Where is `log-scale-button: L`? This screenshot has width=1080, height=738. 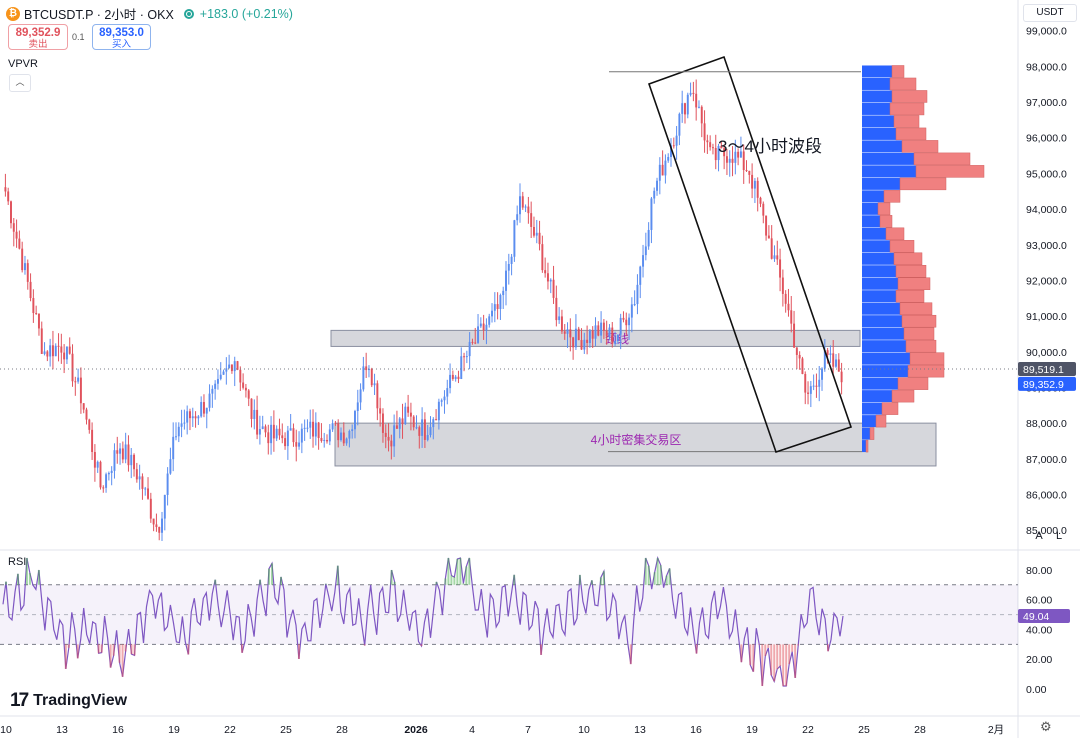
log-scale-button: L is located at coordinates (1059, 536).